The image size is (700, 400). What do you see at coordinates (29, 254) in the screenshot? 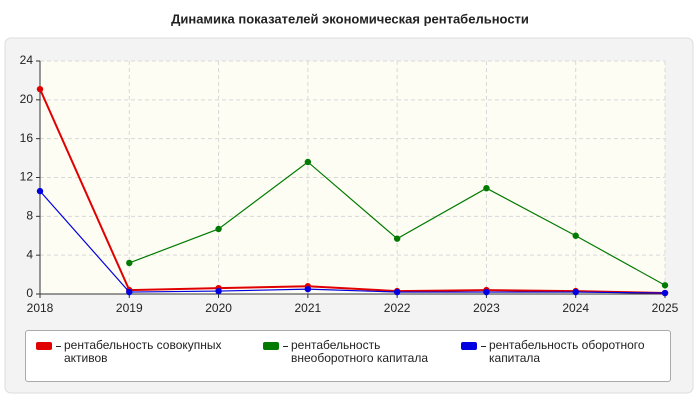
I see `y-tick-label: 4` at bounding box center [29, 254].